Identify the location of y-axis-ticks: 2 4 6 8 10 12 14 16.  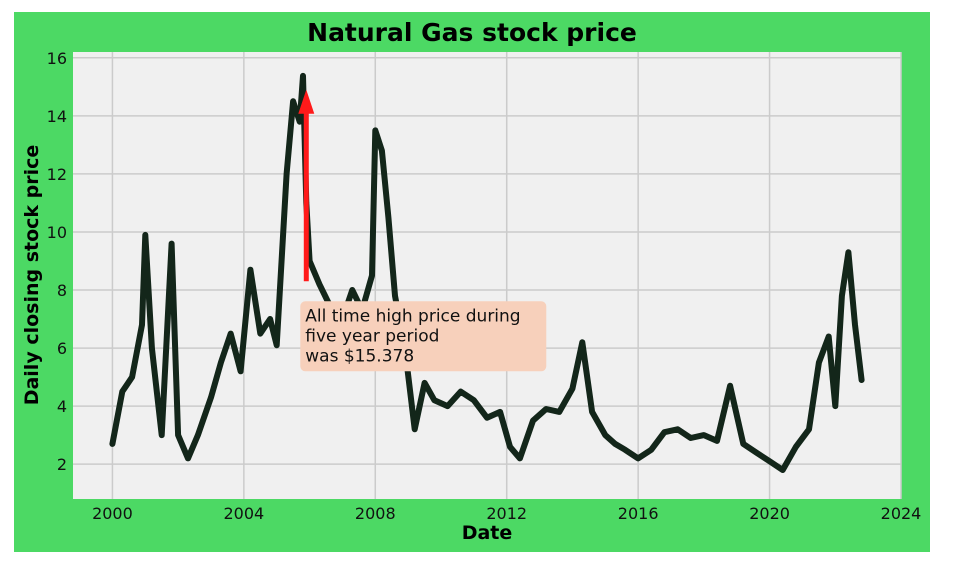
(57, 261).